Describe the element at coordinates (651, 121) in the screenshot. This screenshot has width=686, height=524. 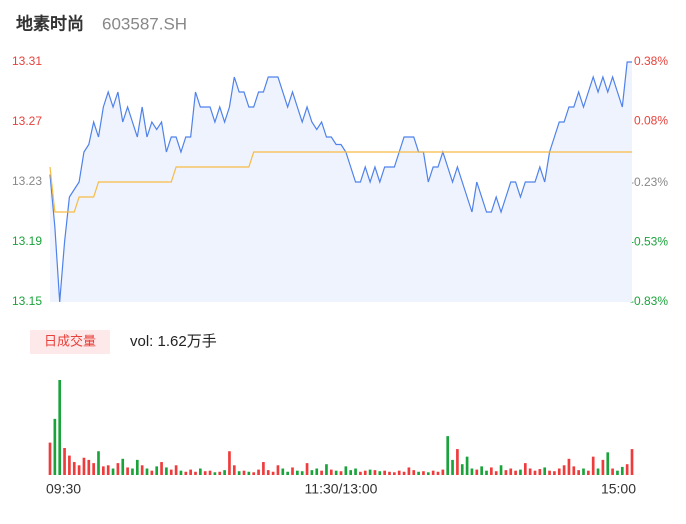
I see `y2-tick-label: 0.08%` at that location.